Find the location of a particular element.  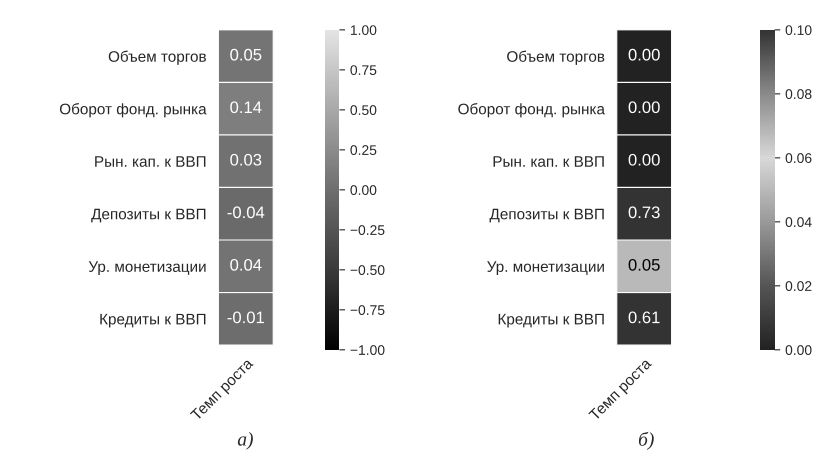

color-bar-label: −1.00 is located at coordinates (367, 350).